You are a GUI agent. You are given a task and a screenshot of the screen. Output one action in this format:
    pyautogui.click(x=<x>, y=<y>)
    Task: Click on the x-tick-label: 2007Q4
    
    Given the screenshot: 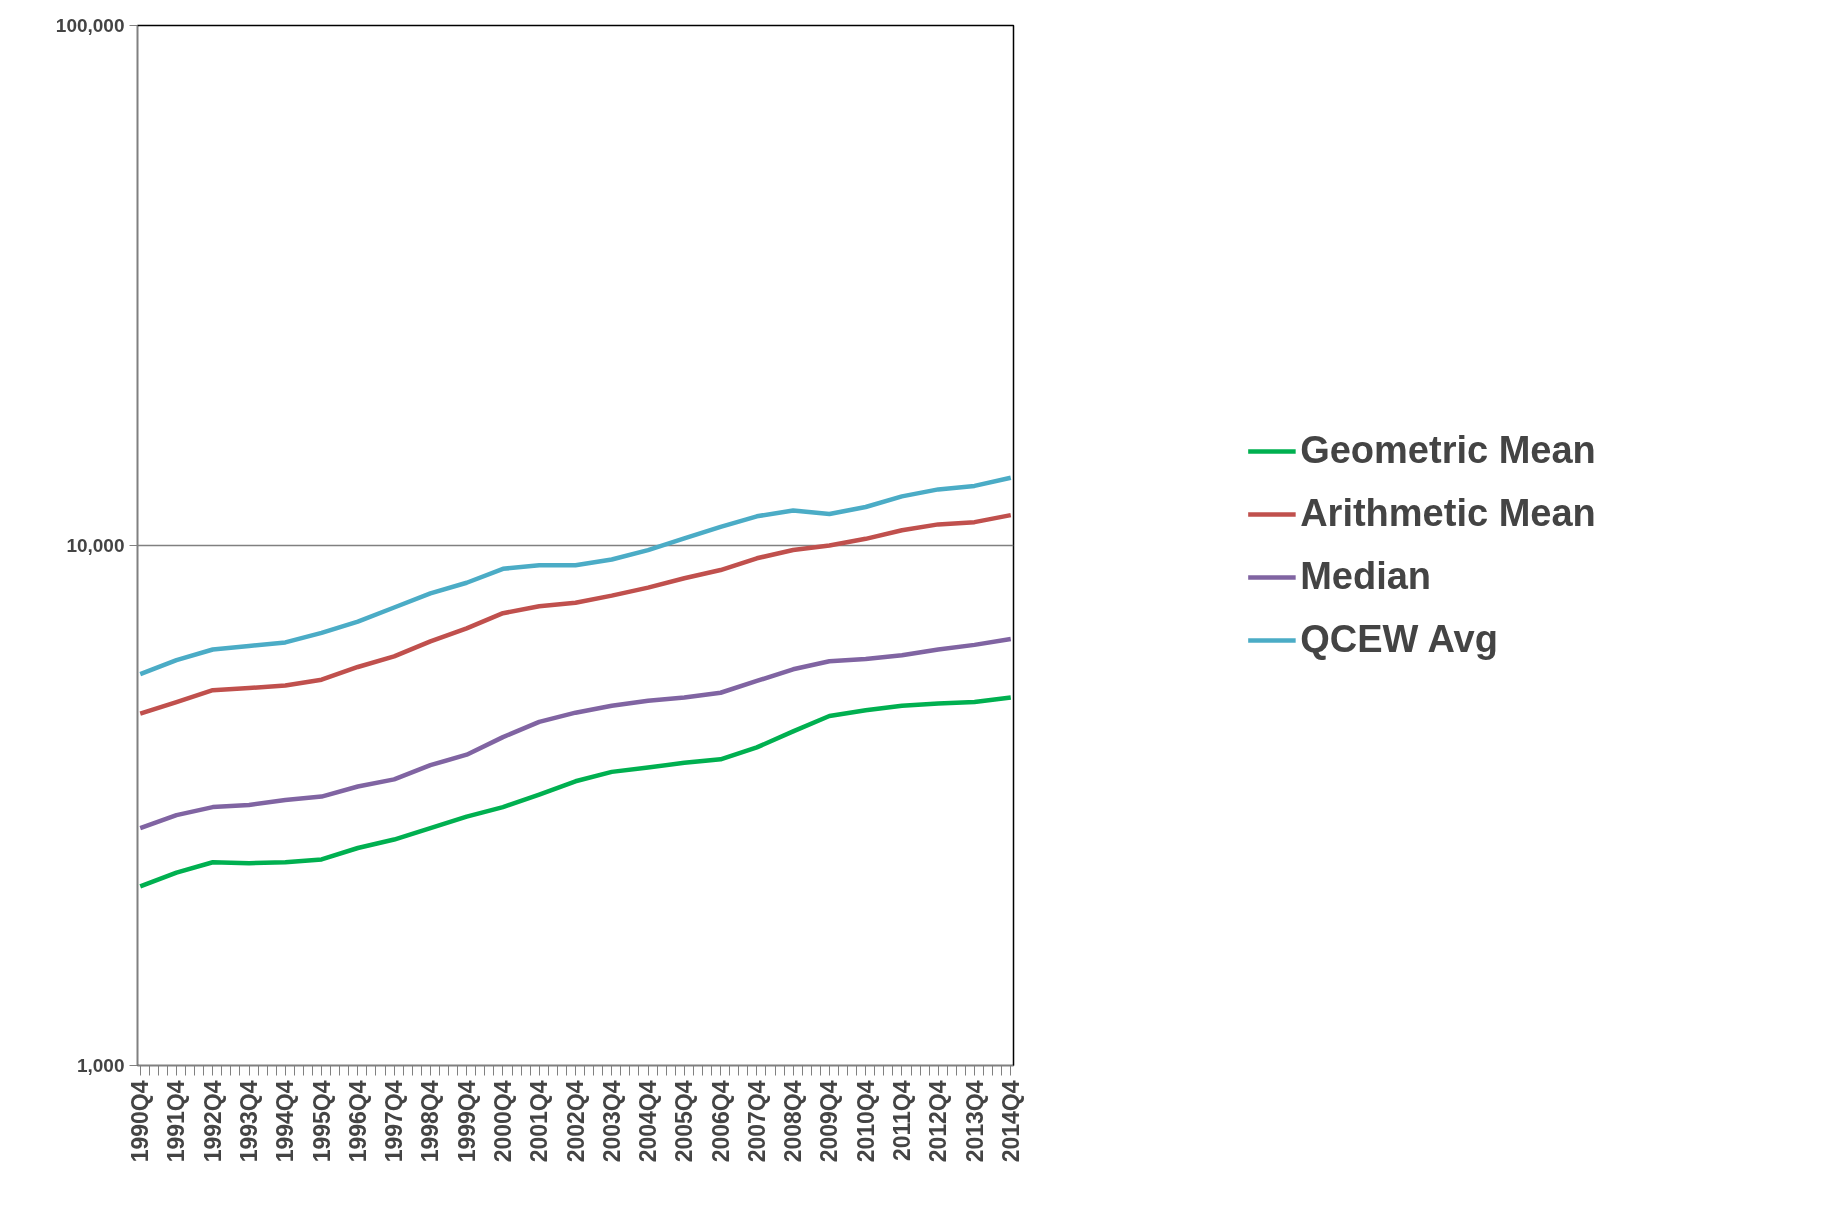 What is the action you would take?
    pyautogui.click(x=756, y=1121)
    